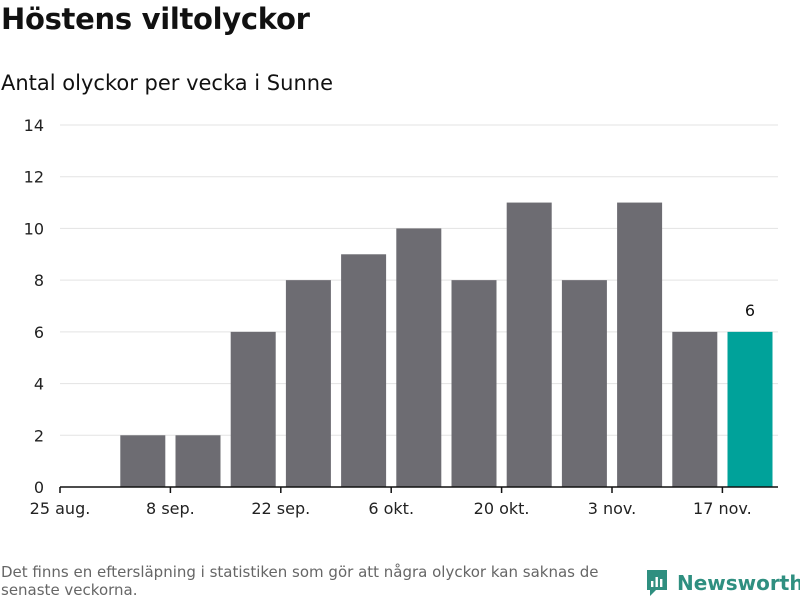 This screenshot has width=800, height=600. Describe the element at coordinates (502, 508) in the screenshot. I see `x-tick-label: 20 okt.` at that location.